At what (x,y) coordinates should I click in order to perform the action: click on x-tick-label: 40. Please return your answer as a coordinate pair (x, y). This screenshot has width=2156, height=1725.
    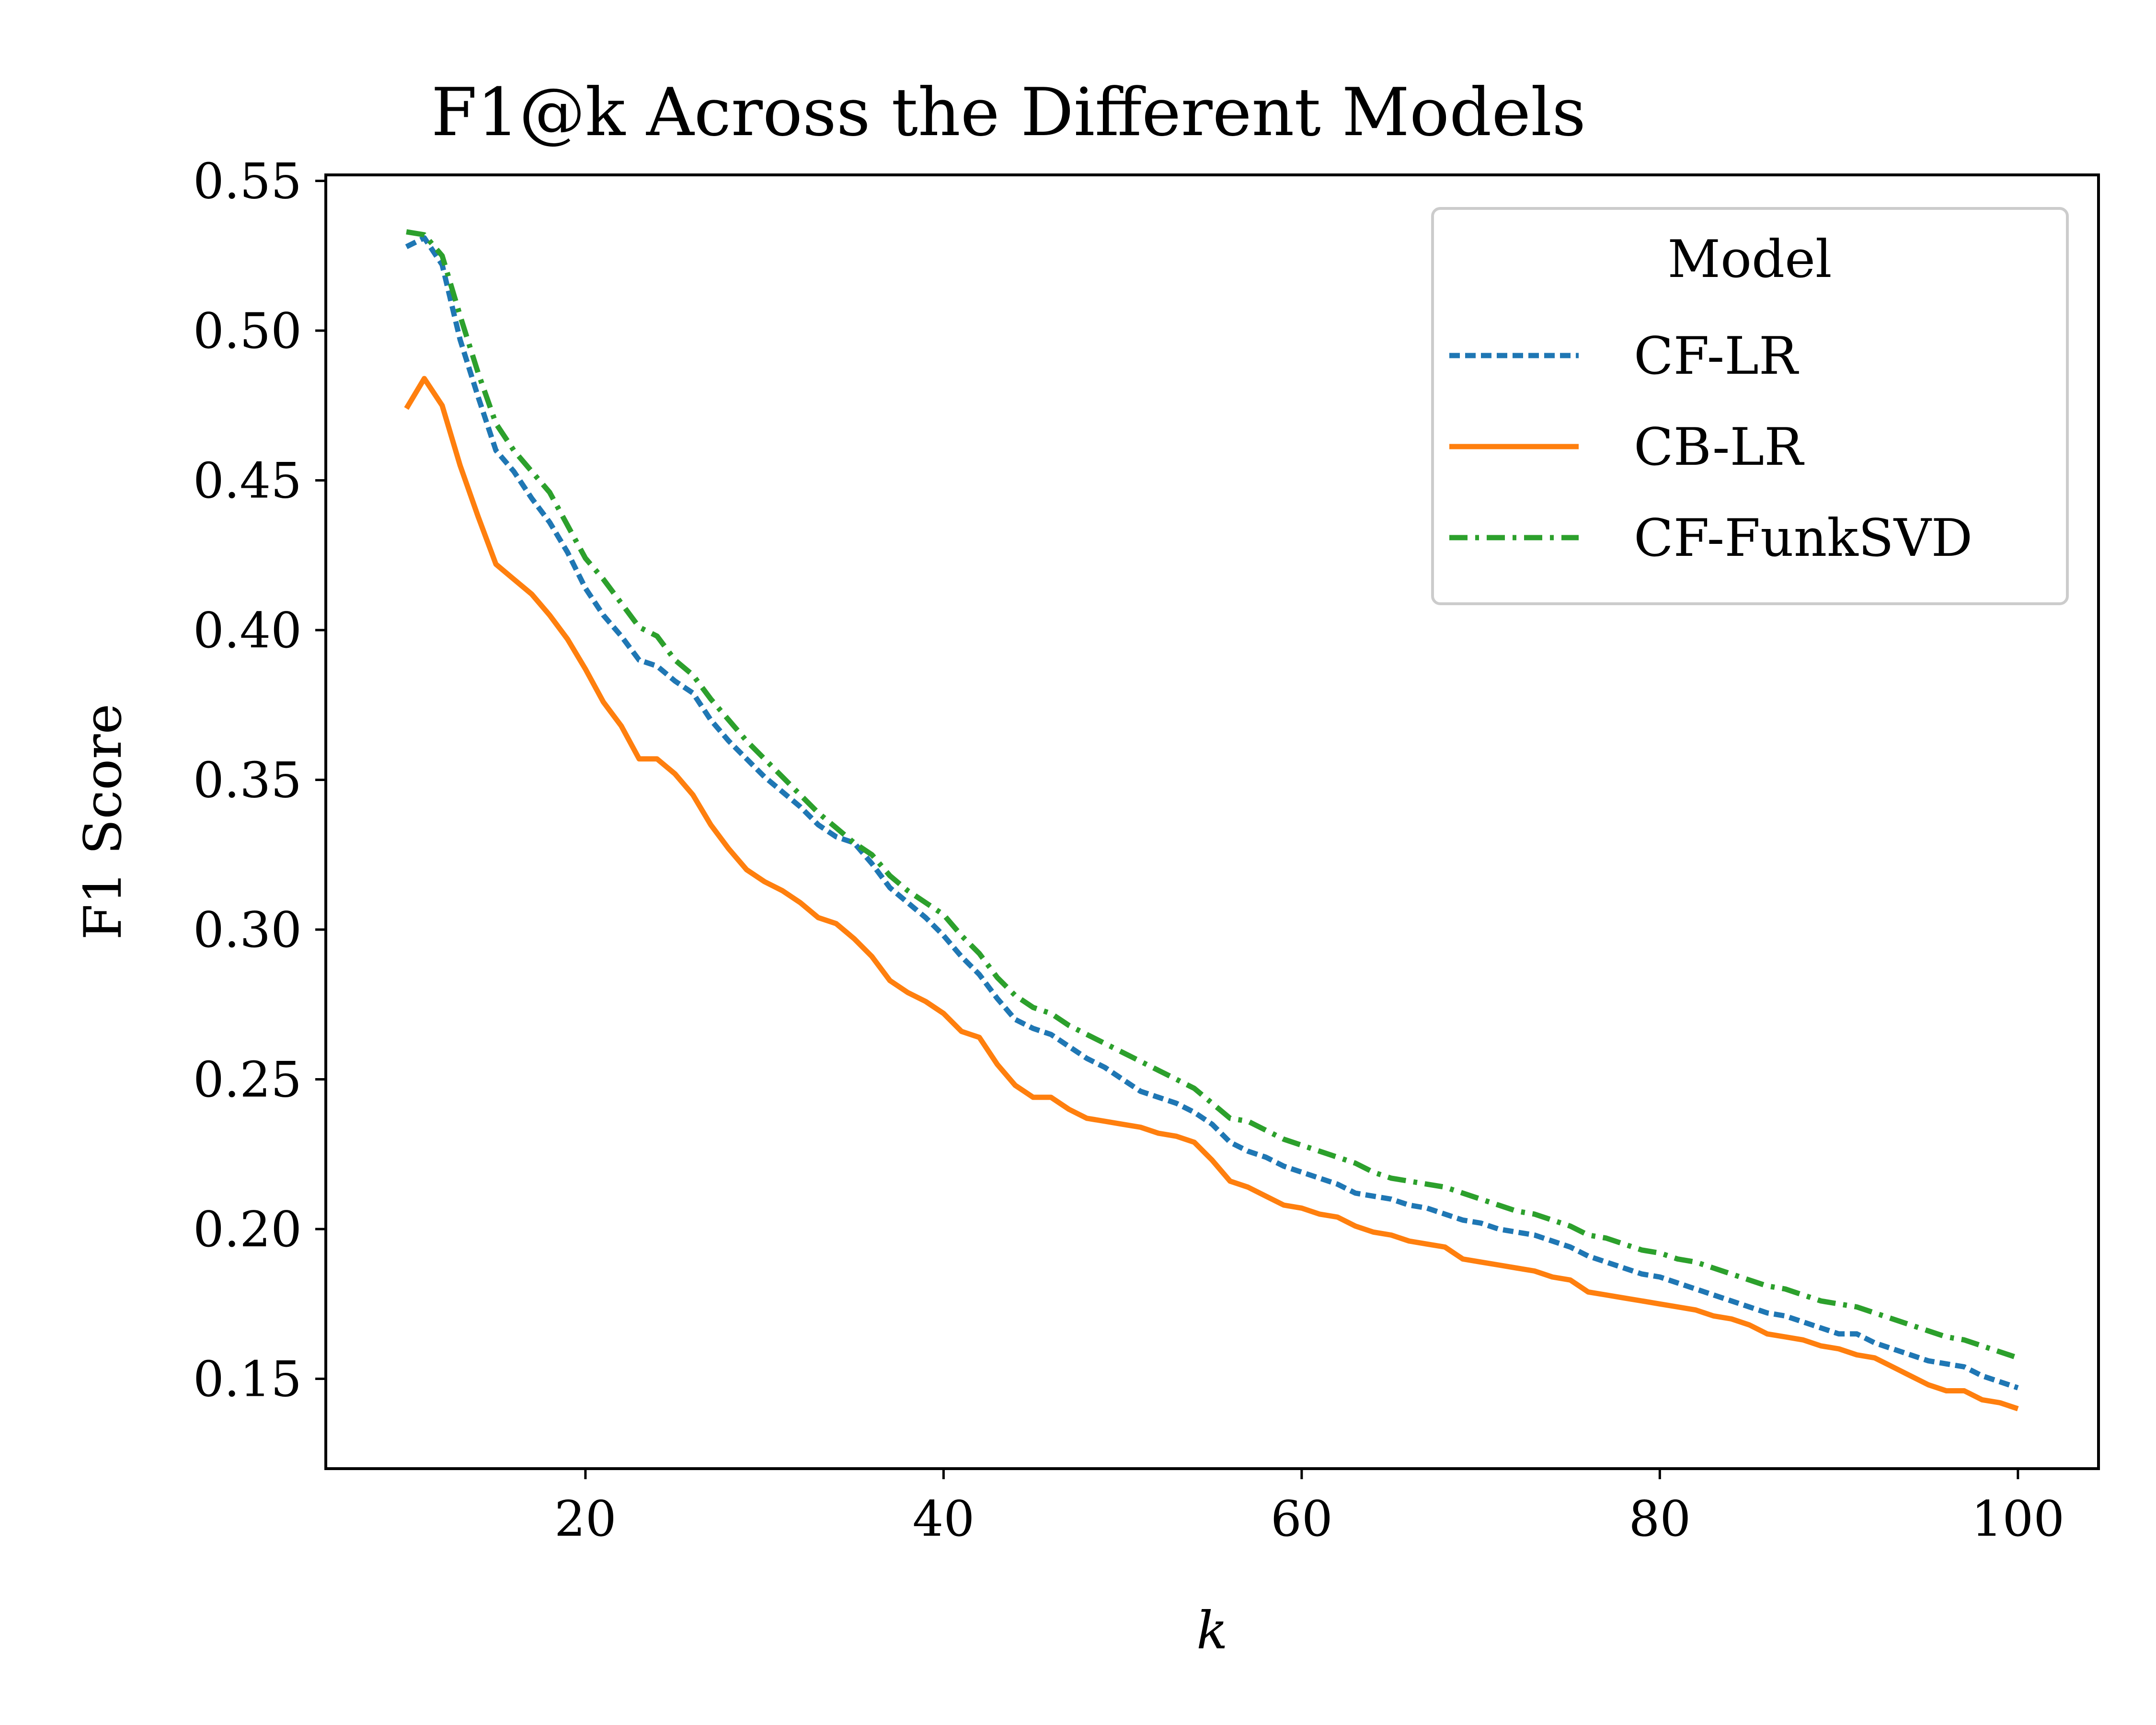
    Looking at the image, I should click on (943, 1519).